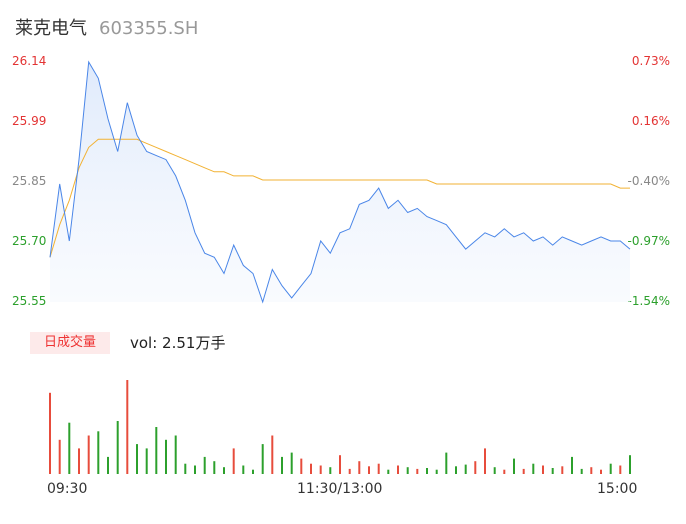 The width and height of the screenshot is (686, 524). Describe the element at coordinates (340, 489) in the screenshot. I see `time-label-mid: 11:30/13:00` at that location.